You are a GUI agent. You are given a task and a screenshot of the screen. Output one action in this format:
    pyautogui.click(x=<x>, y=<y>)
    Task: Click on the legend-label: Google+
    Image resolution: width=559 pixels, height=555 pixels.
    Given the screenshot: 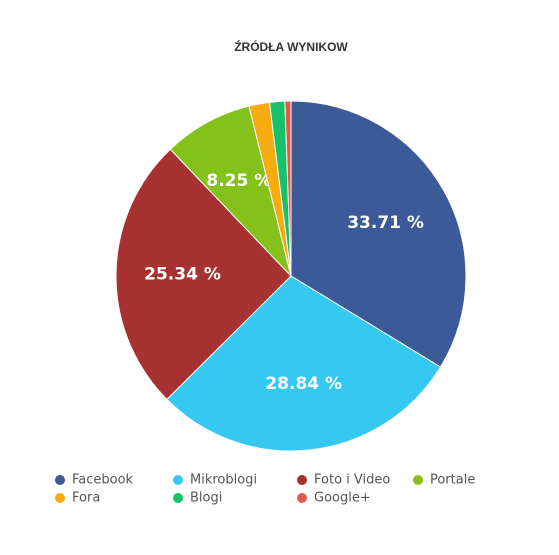 What is the action you would take?
    pyautogui.click(x=342, y=498)
    